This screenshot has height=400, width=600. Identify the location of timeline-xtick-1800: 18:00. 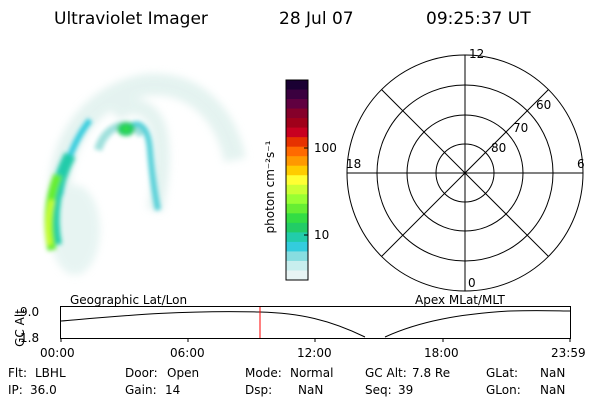
(441, 353).